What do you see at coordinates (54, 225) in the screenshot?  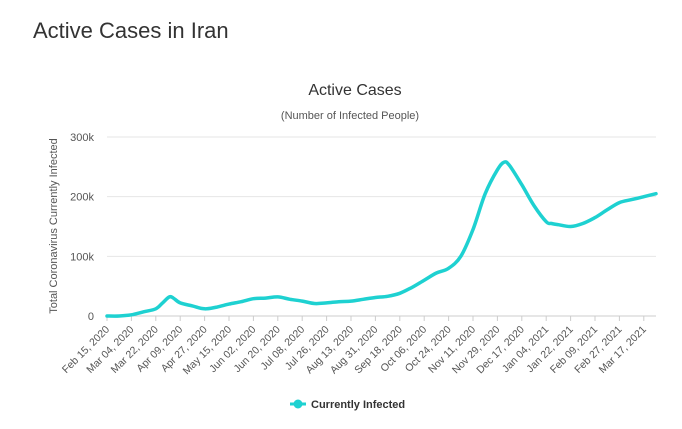 I see `y-axis-label: Total Coronavirus Currently Infected` at bounding box center [54, 225].